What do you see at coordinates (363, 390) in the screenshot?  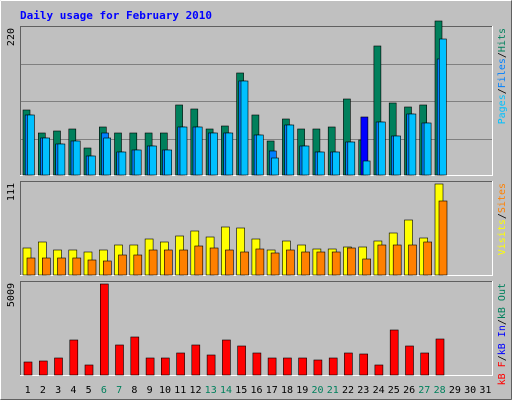 I see `x-day-label-23: 23` at bounding box center [363, 390].